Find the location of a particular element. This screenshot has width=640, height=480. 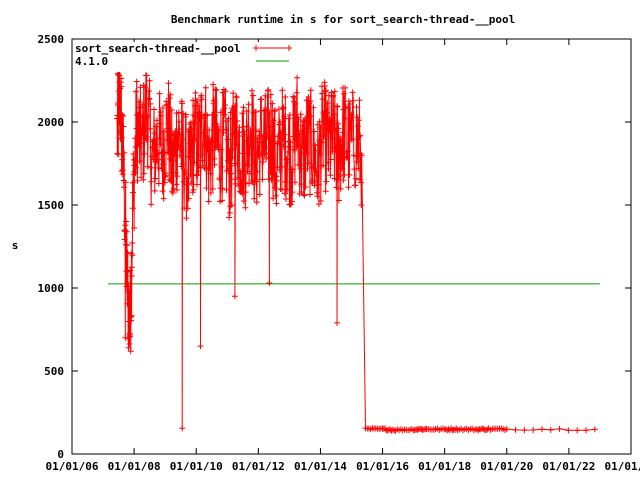

y-axis-label: s is located at coordinates (15, 245).